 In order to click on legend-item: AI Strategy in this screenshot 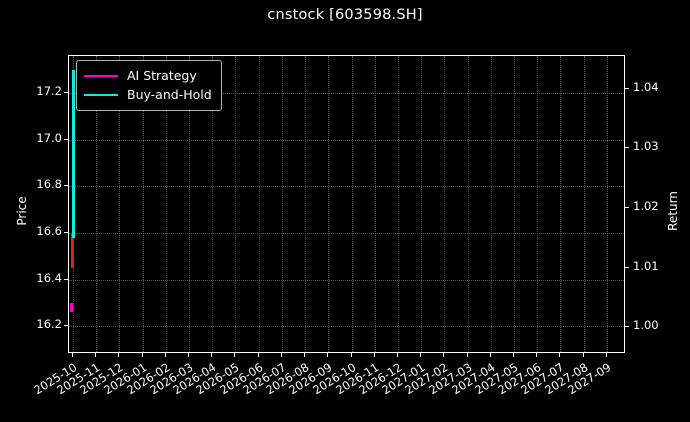, I will do `click(148, 75)`.